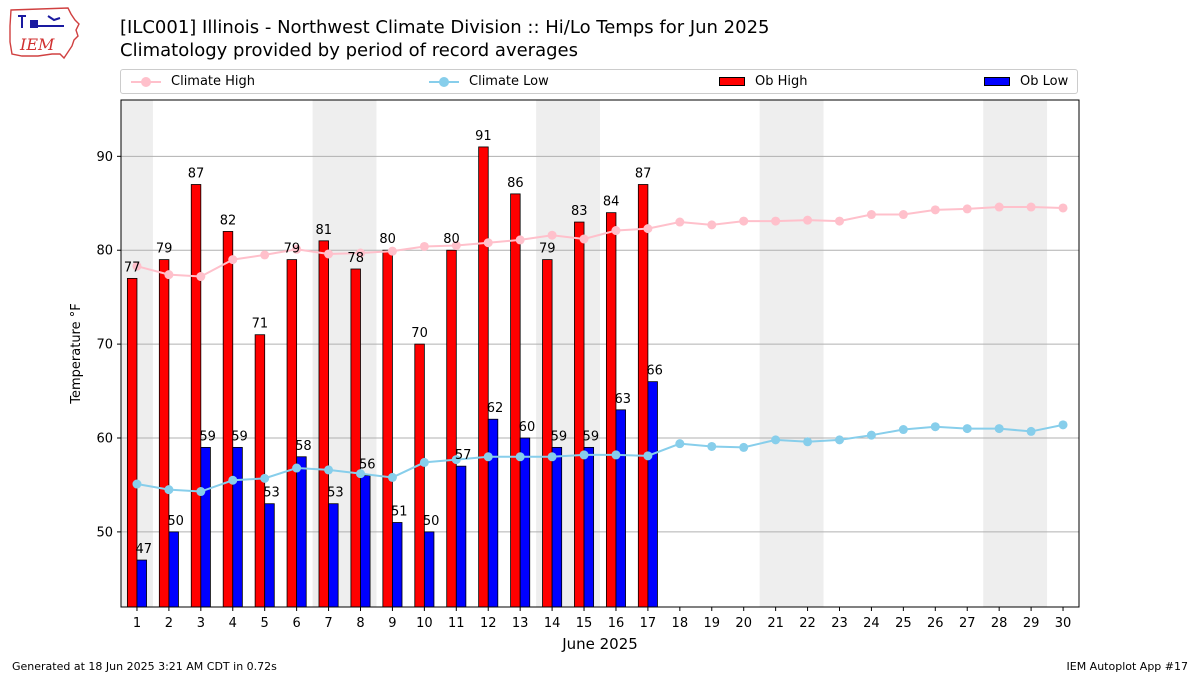 This screenshot has height=675, width=1200. I want to click on x-tick-label: 22, so click(807, 623).